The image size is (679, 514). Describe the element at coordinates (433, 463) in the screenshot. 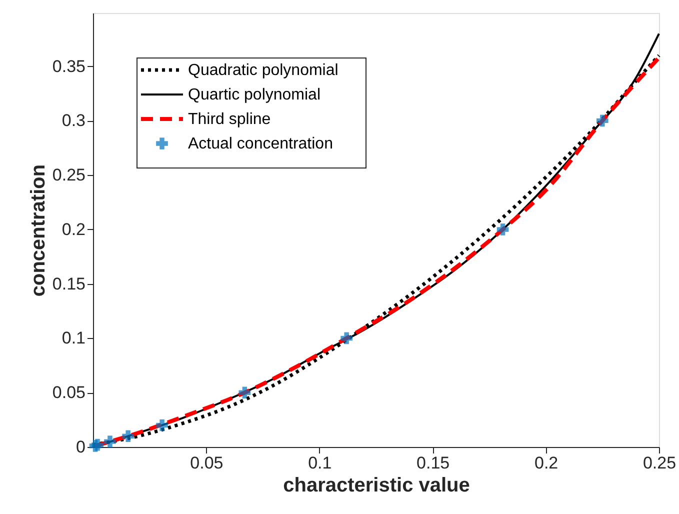

I see `x-tick-label: 0.15` at that location.